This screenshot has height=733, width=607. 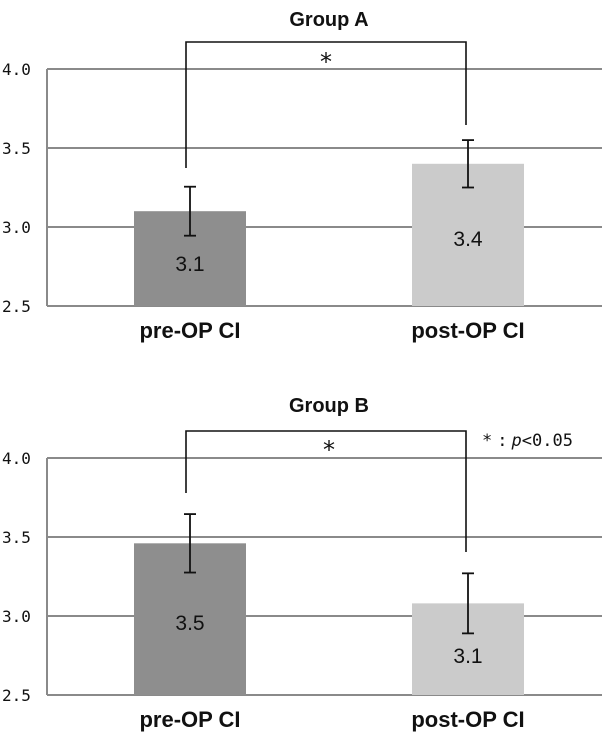 I want to click on note-threshold: <0.05, so click(x=547, y=441).